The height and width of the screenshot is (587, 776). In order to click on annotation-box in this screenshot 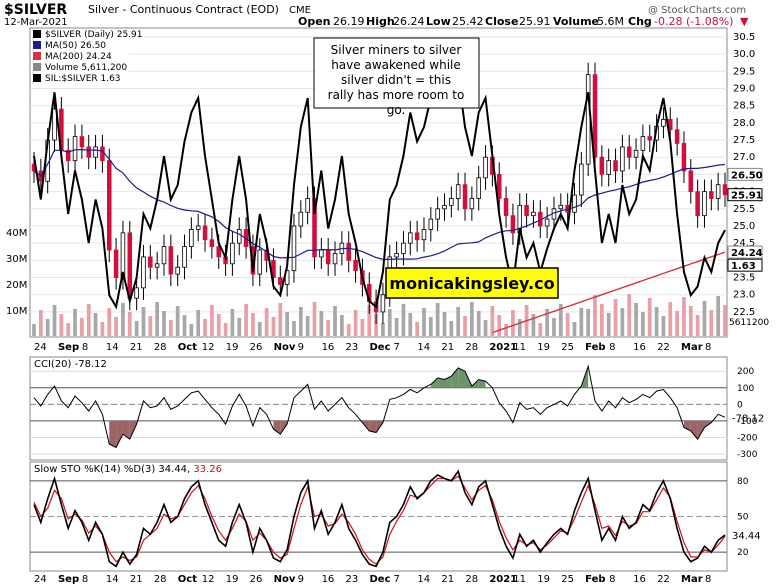, I will do `click(396, 73)`.